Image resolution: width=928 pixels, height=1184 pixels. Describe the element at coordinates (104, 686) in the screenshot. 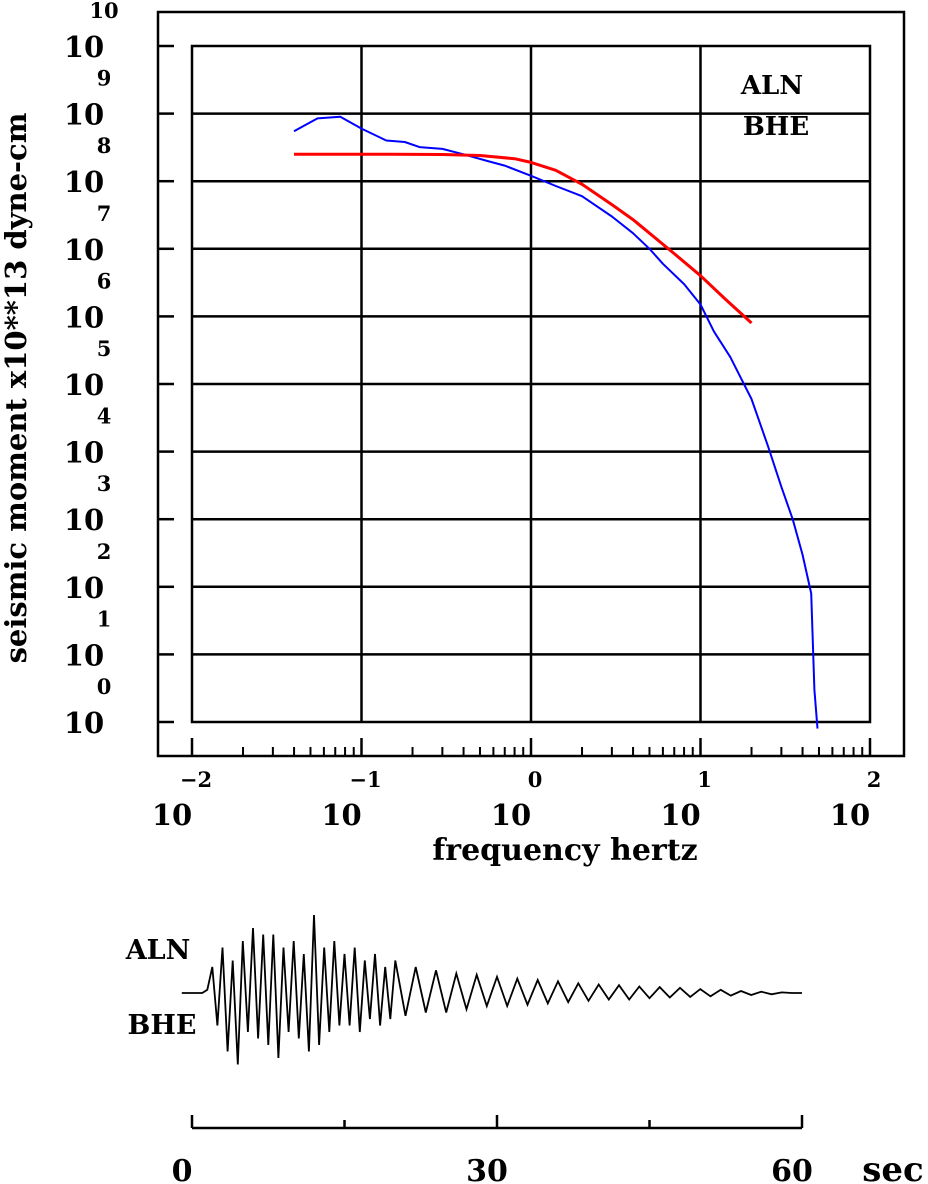

I see `y-tick-exp-0: 0` at that location.